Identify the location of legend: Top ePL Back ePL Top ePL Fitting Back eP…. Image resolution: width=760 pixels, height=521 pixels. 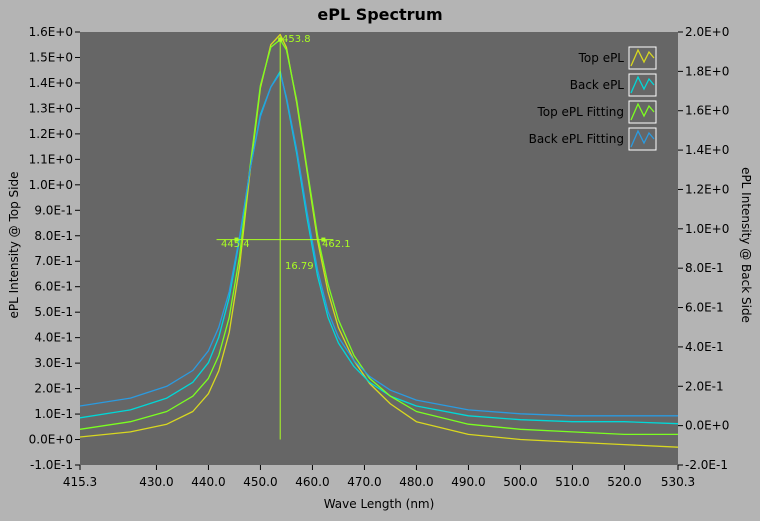
(593, 98).